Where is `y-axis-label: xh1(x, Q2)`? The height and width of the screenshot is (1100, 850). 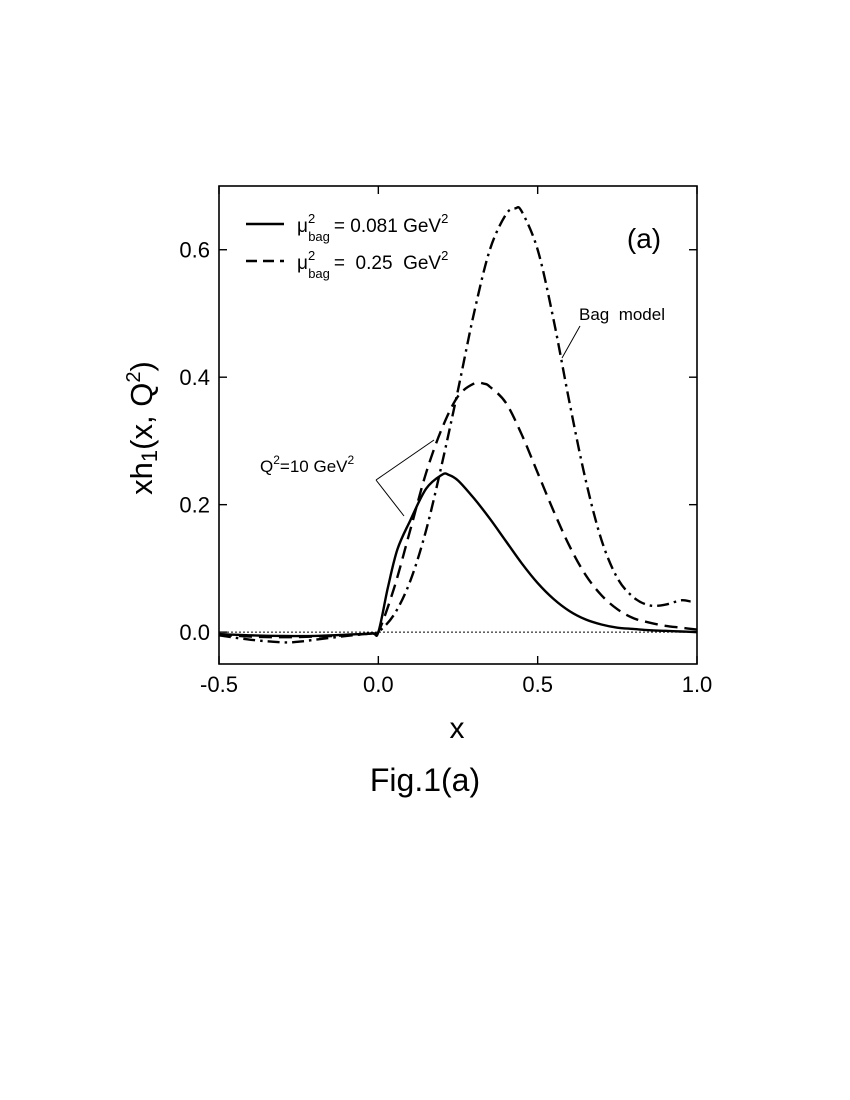
y-axis-label: xh1(x, Q2) is located at coordinates (142, 428).